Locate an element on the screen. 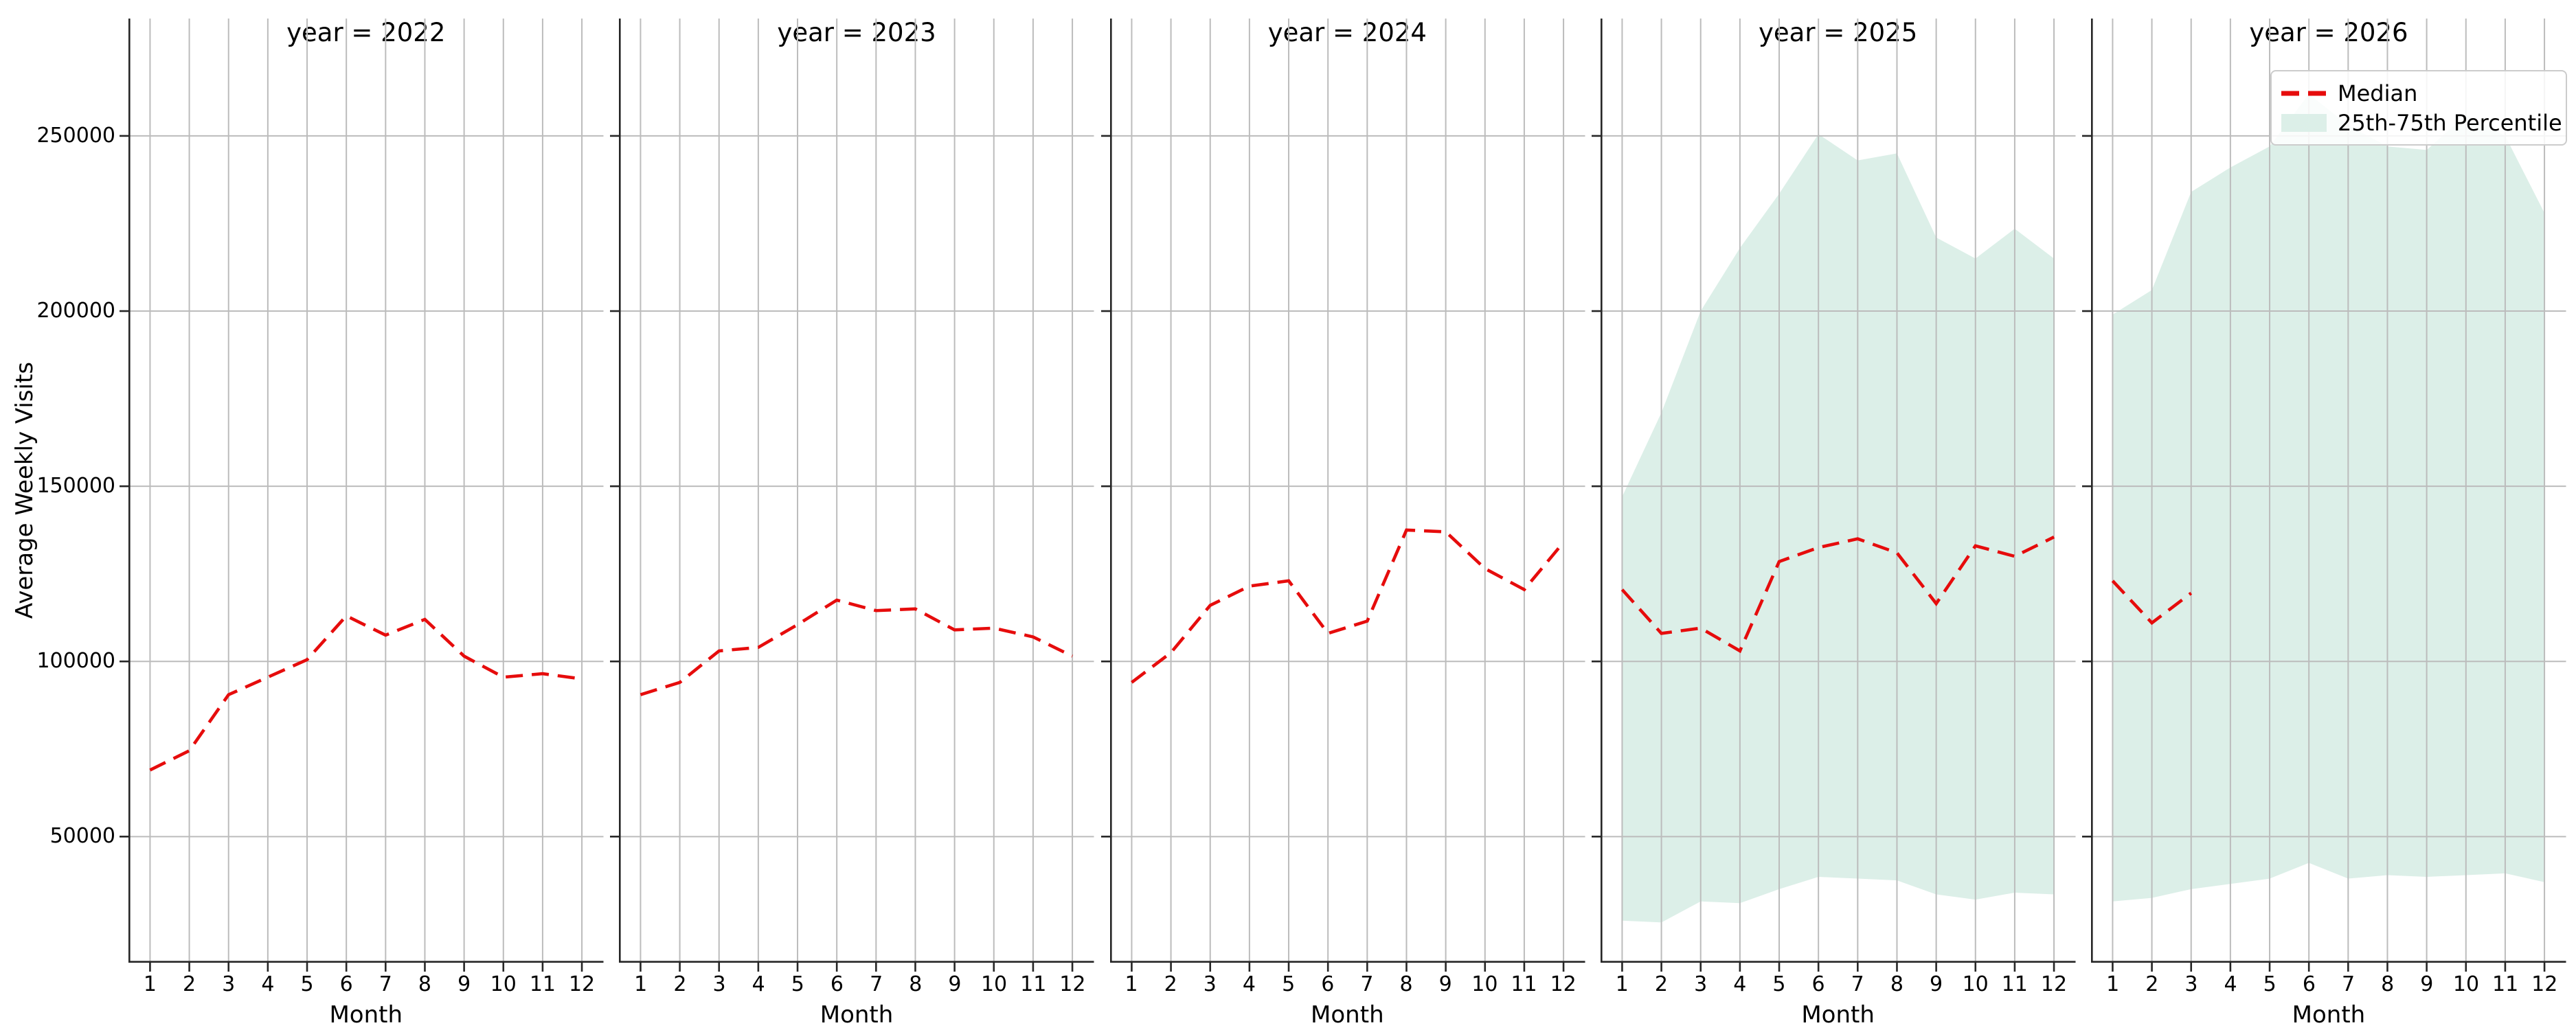  y-tick-label: 250000 is located at coordinates (75, 135).